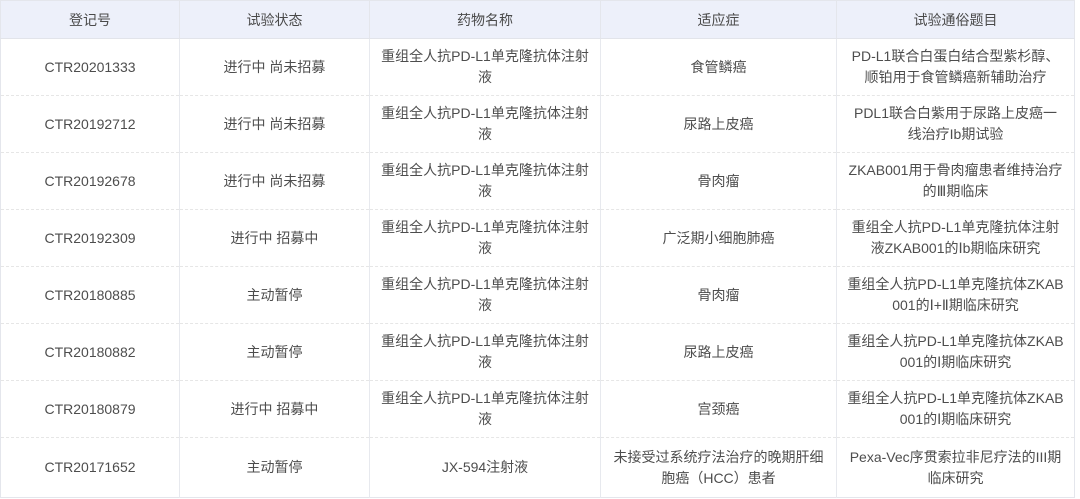 This screenshot has height=499, width=1080. Describe the element at coordinates (90, 181) in the screenshot. I see `cell-registration-number: CTR20192678` at that location.